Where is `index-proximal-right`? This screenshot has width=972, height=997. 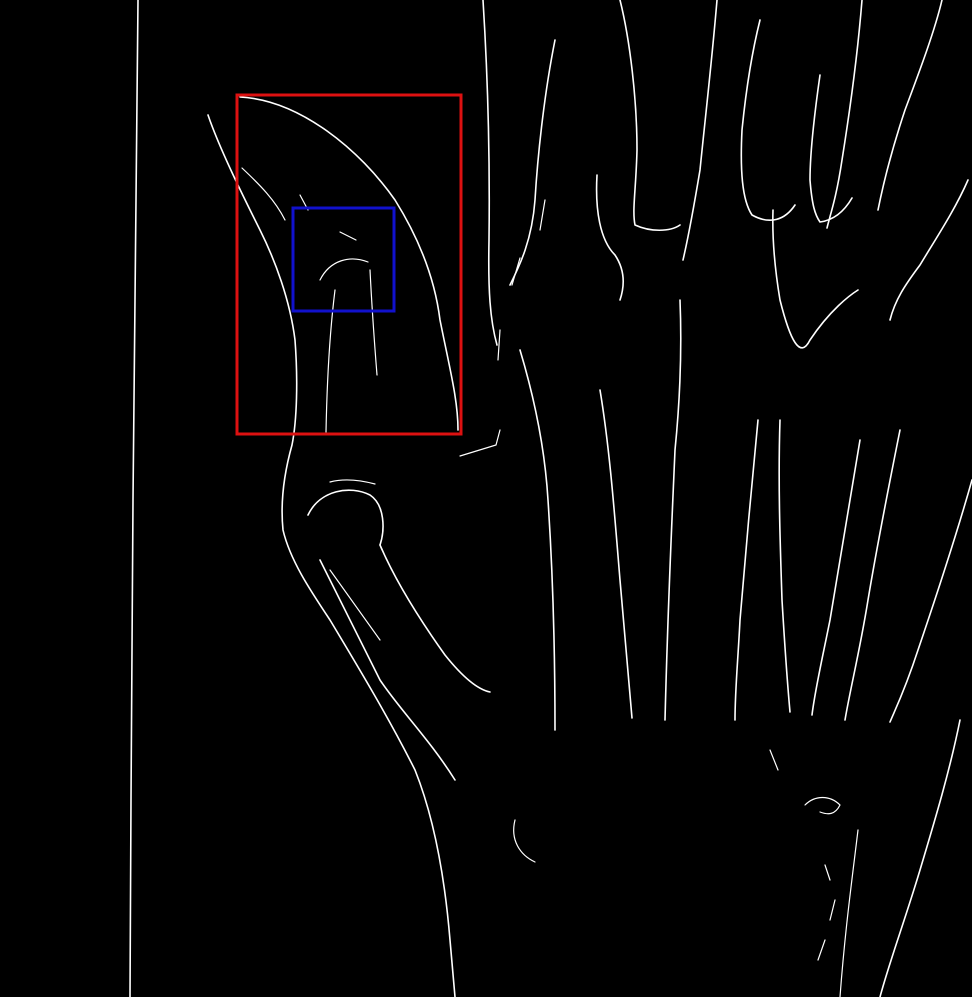 index-proximal-right is located at coordinates (616, 554).